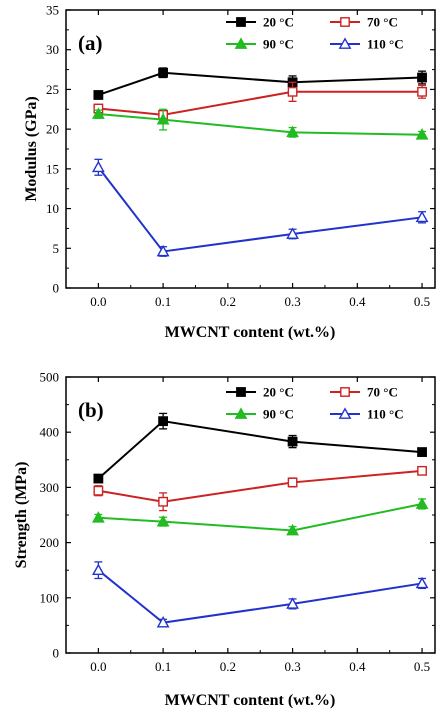 This screenshot has width=448, height=715. Describe the element at coordinates (315, 33) in the screenshot. I see `panel-a-legend: 20 °C 70 °C 90 °C 110 °C` at that location.